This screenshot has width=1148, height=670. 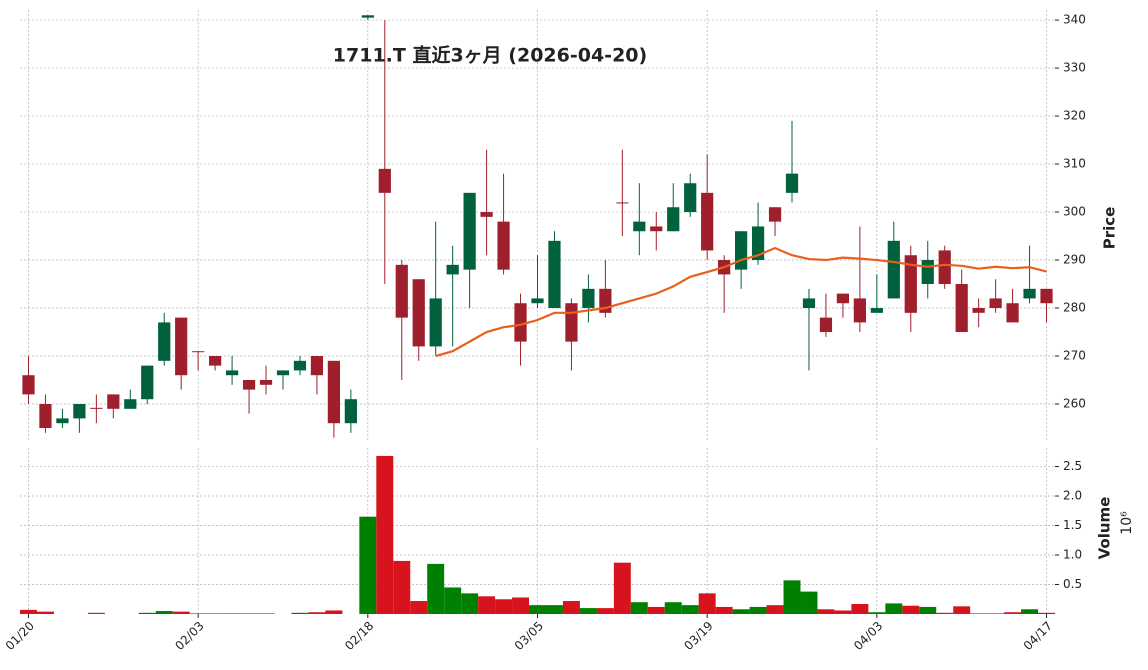 What do you see at coordinates (1074, 164) in the screenshot?
I see `y-tick-label: 310` at bounding box center [1074, 164].